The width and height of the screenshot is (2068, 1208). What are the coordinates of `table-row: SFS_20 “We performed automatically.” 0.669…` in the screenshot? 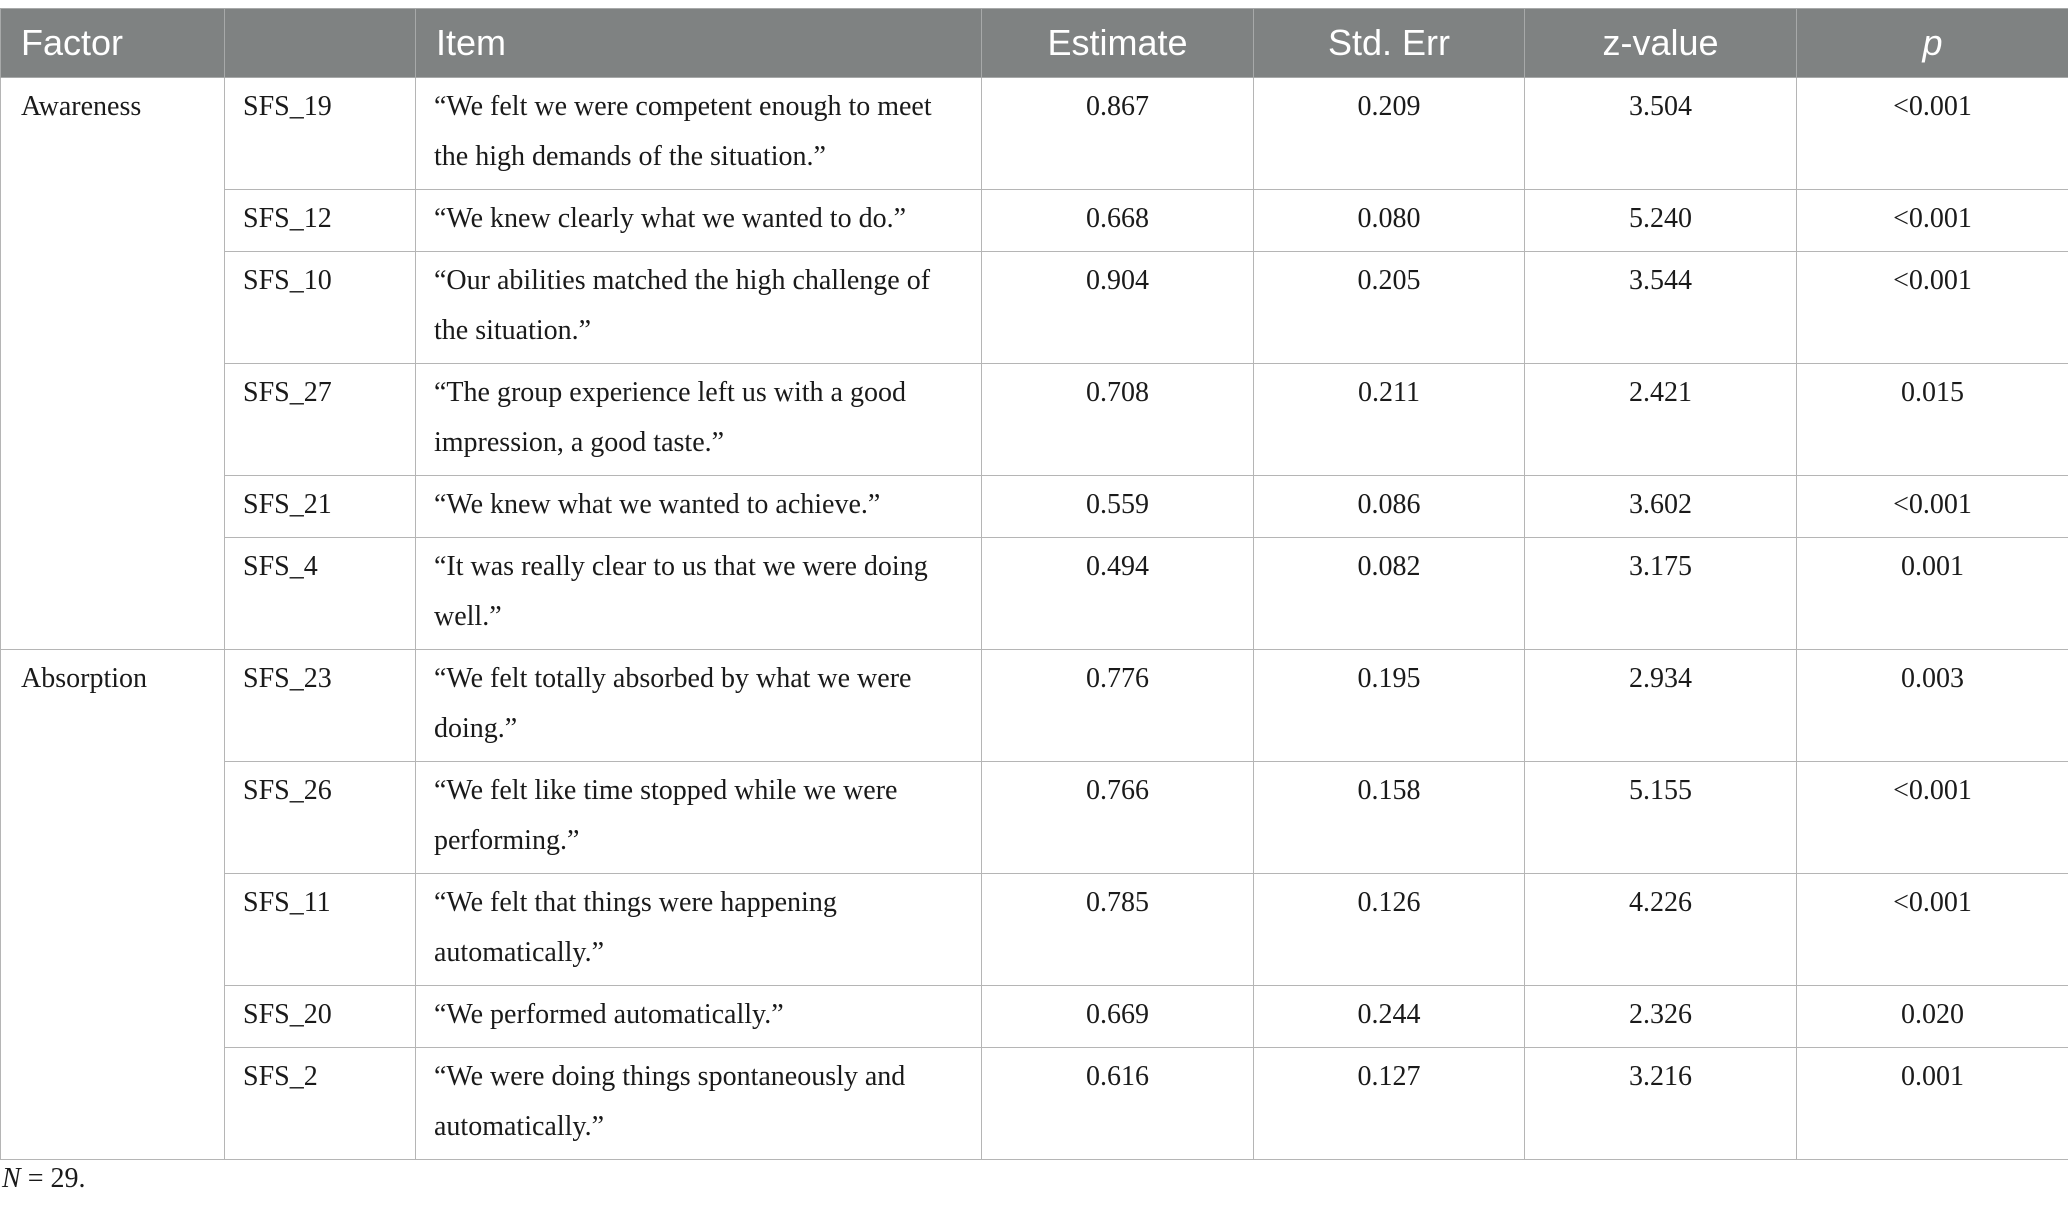 It's located at (1034, 1016).